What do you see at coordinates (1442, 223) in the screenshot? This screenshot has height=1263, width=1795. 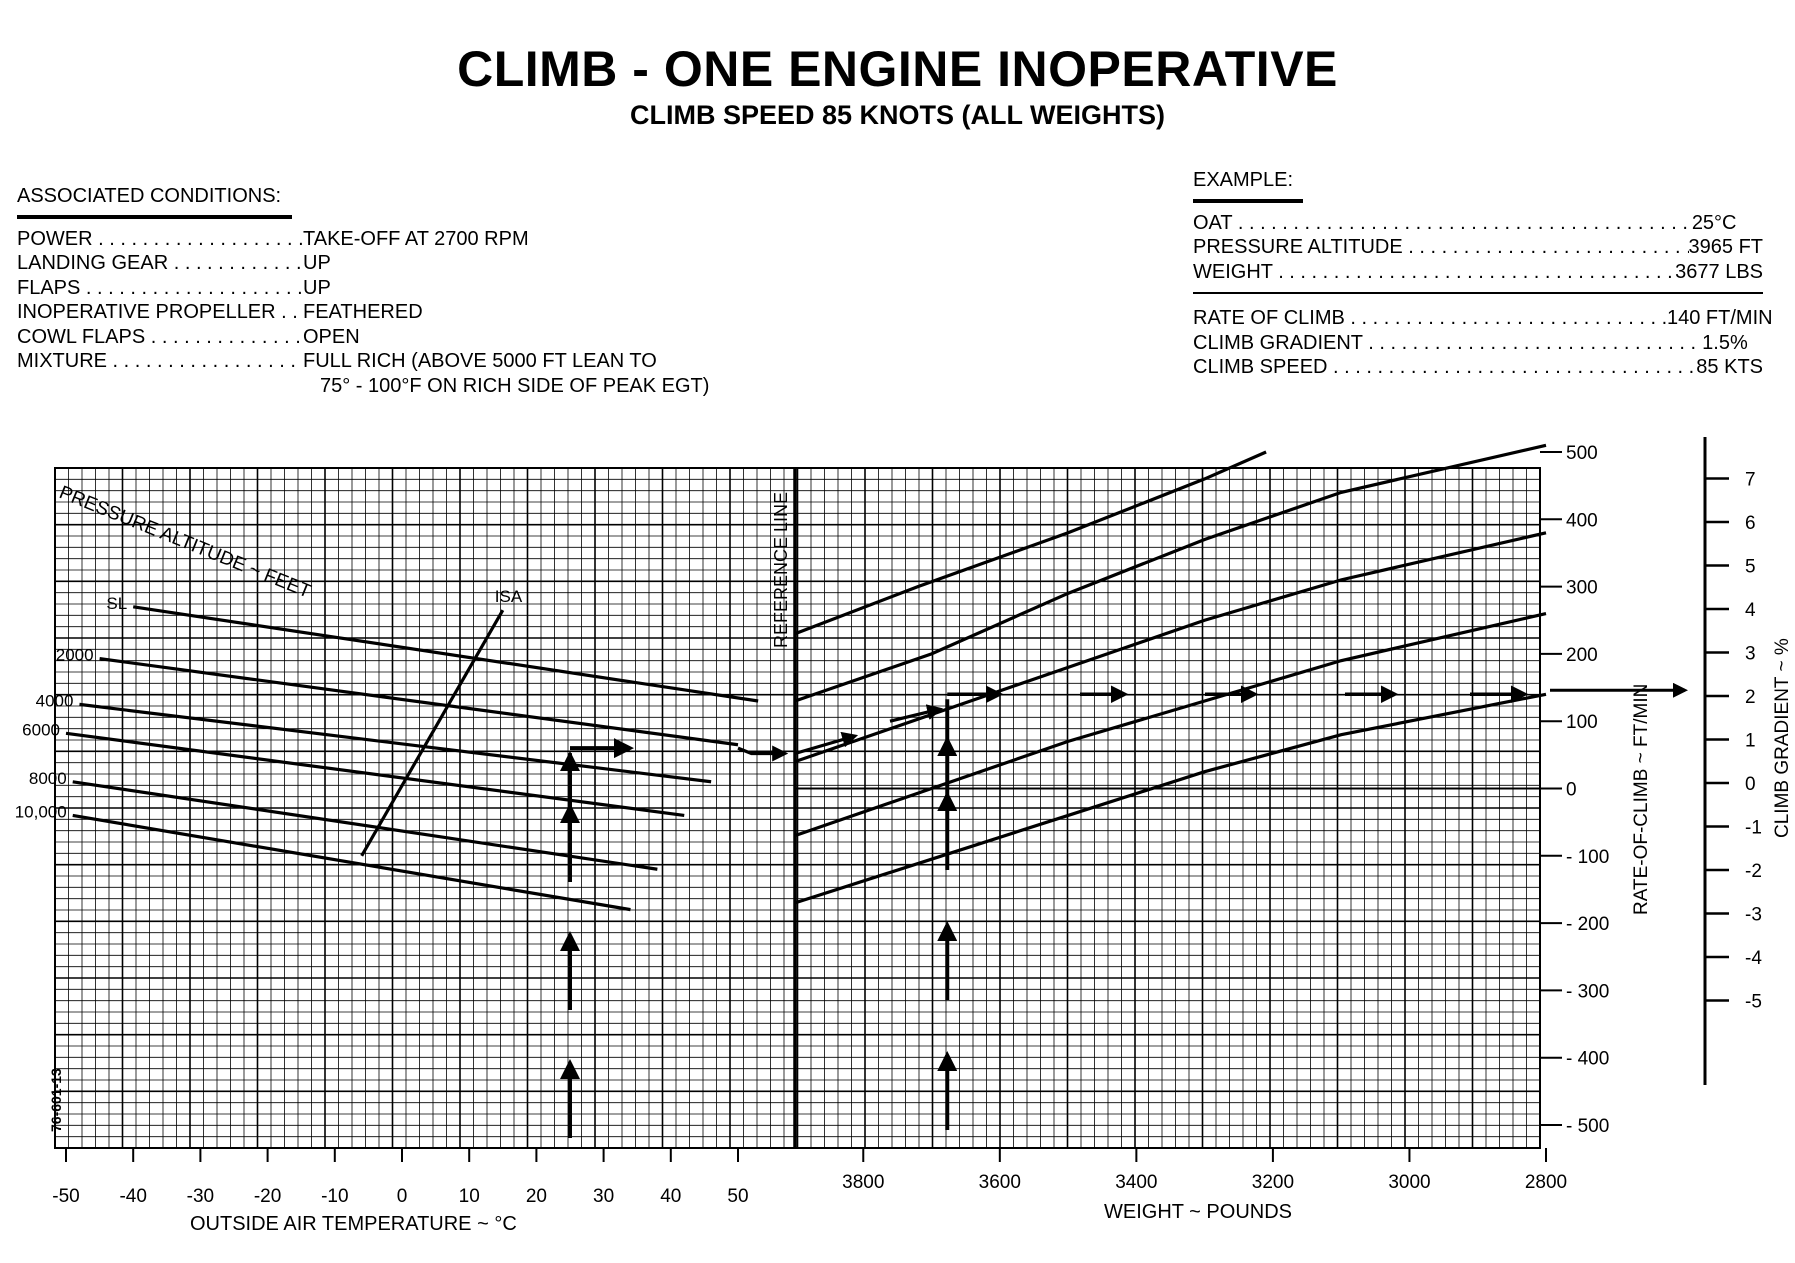 I see `example-label: OAT` at bounding box center [1442, 223].